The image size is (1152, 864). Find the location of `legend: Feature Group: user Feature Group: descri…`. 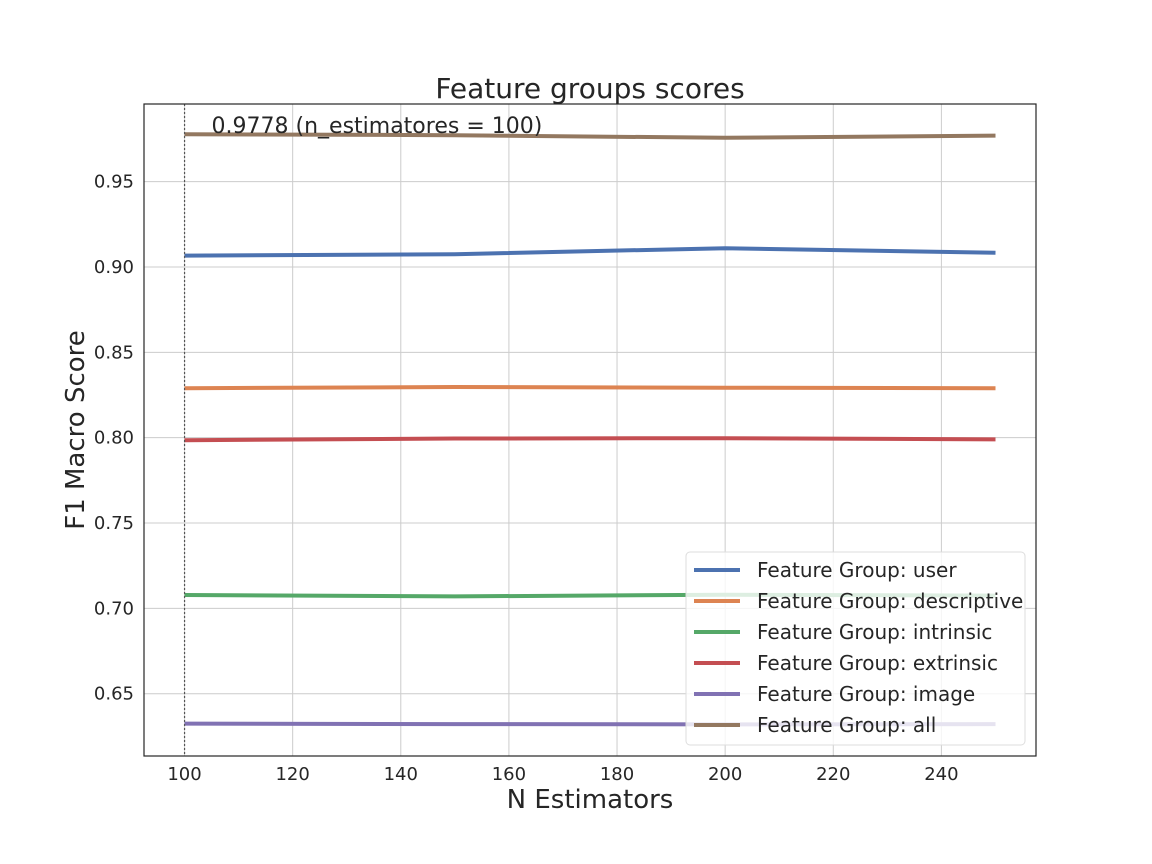

legend: Feature Group: user Feature Group: descri… is located at coordinates (855, 648).